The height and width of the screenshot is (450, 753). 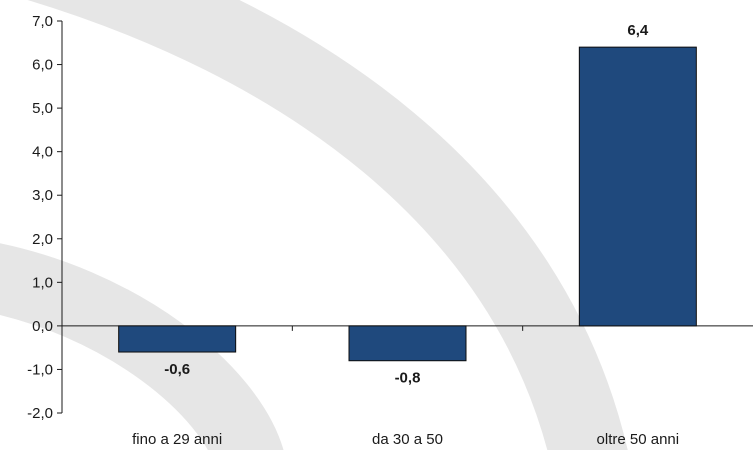 What do you see at coordinates (638, 439) in the screenshot?
I see `x-tick-label: oltre 50 anni` at bounding box center [638, 439].